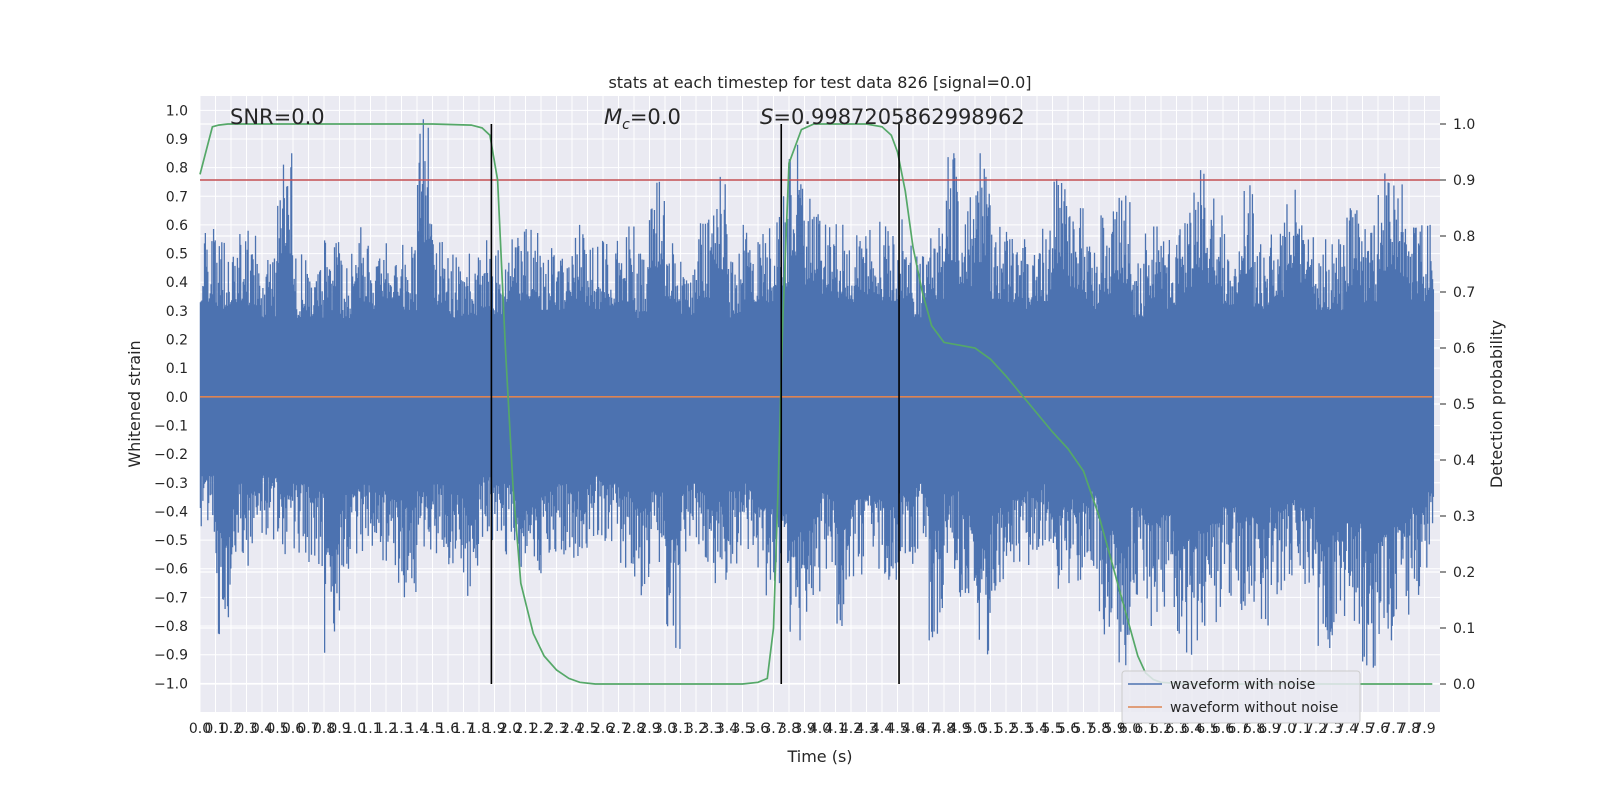 The image size is (1600, 800). Describe the element at coordinates (448, 729) in the screenshot. I see `x-tick-label: 1.6` at that location.